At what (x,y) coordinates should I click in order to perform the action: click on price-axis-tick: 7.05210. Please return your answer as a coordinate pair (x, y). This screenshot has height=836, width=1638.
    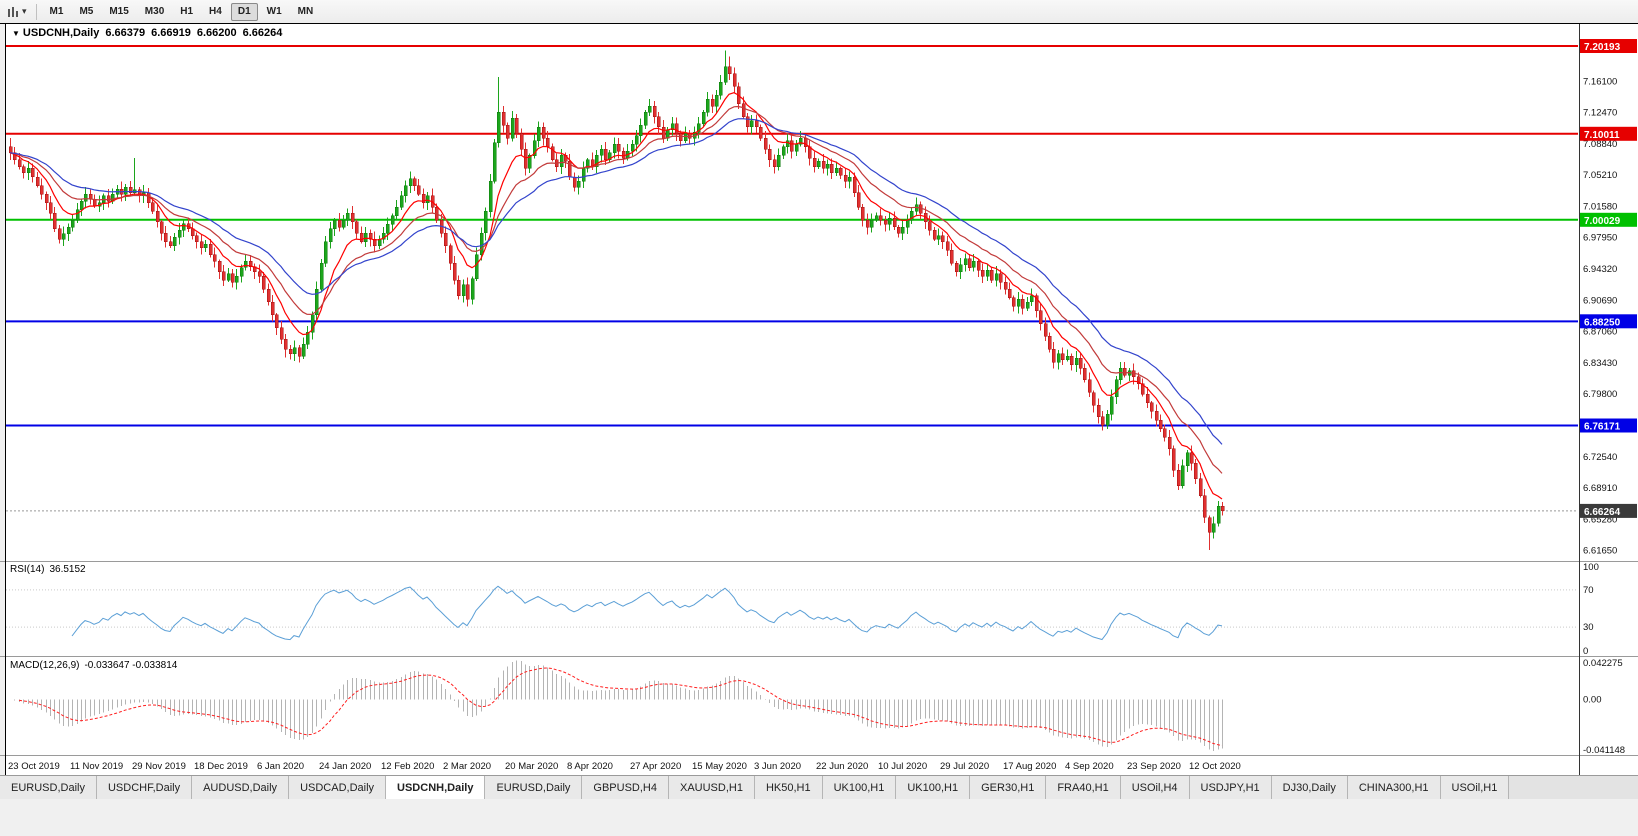
    Looking at the image, I should click on (1600, 175).